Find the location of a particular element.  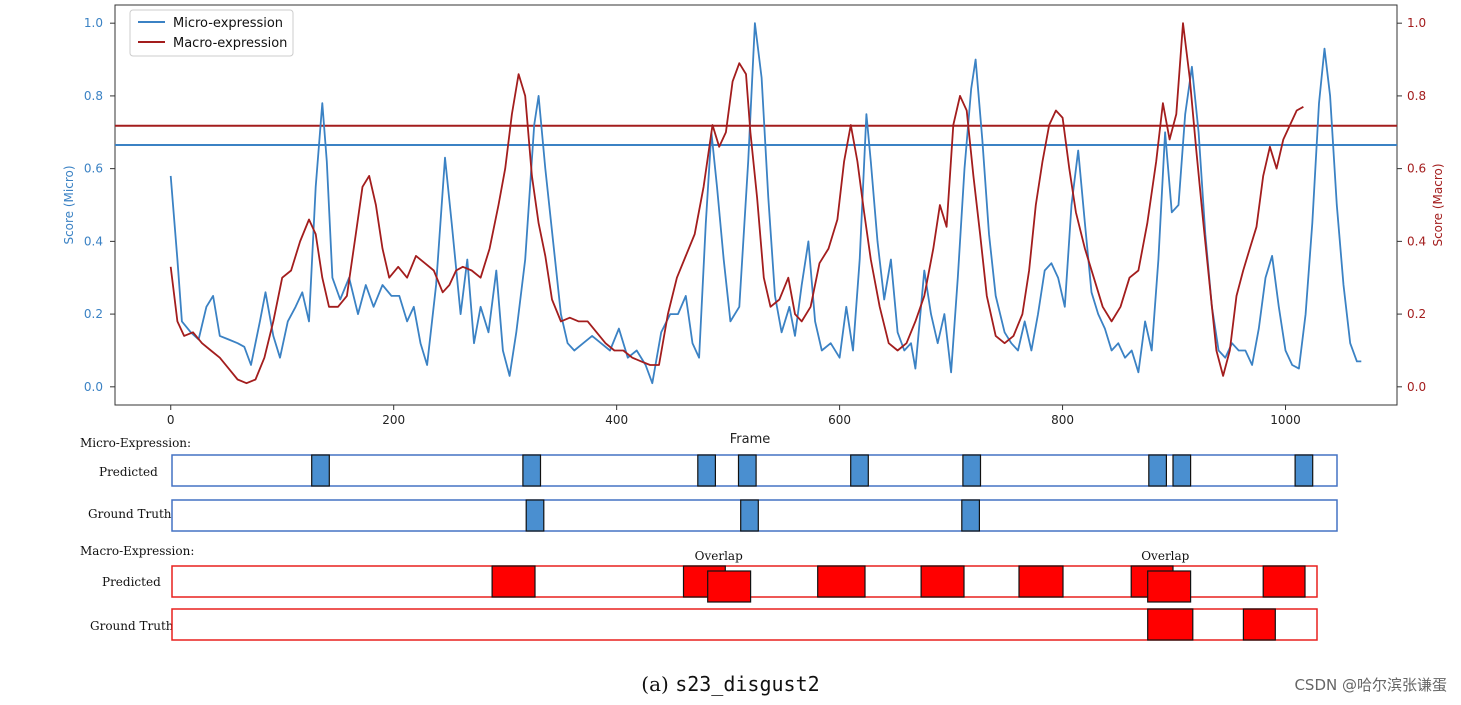

caption-prefix: (a) is located at coordinates (658, 684).